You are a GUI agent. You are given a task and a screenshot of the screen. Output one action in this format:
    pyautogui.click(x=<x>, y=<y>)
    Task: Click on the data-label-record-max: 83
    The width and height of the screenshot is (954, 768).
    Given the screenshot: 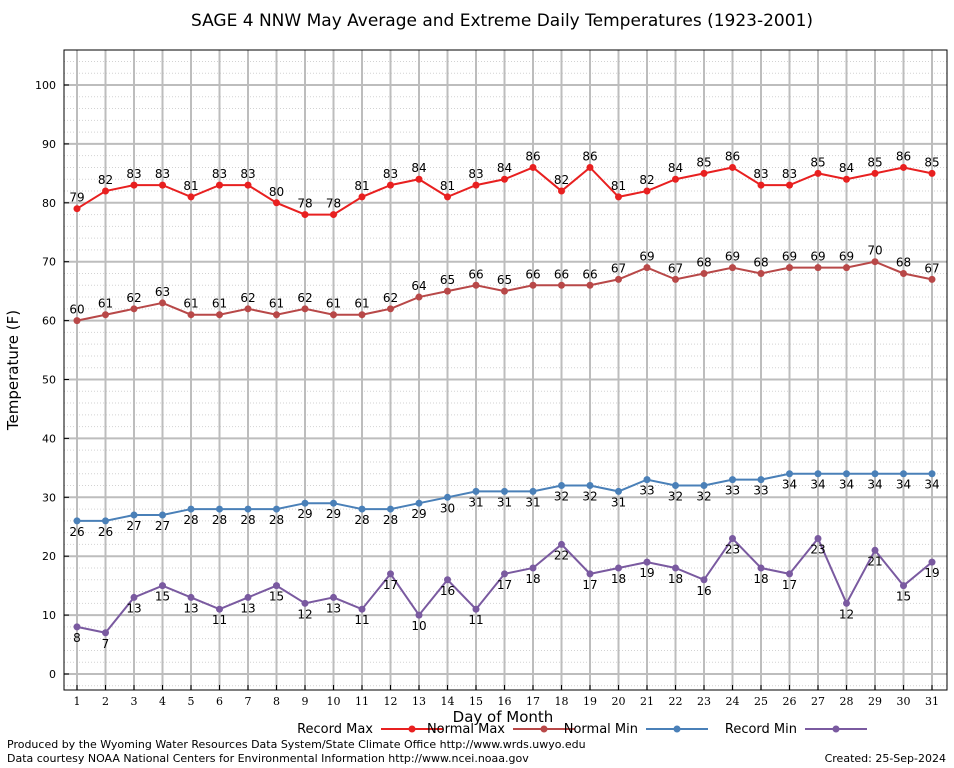 What is the action you would take?
    pyautogui.click(x=390, y=174)
    